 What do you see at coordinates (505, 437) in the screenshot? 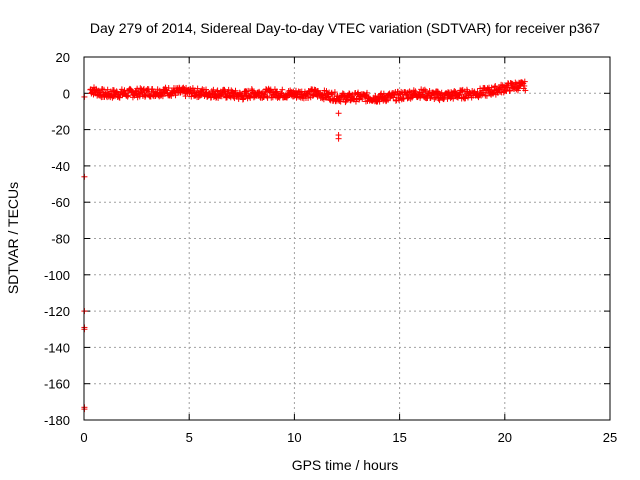
I see `x-tick-label: 20` at bounding box center [505, 437].